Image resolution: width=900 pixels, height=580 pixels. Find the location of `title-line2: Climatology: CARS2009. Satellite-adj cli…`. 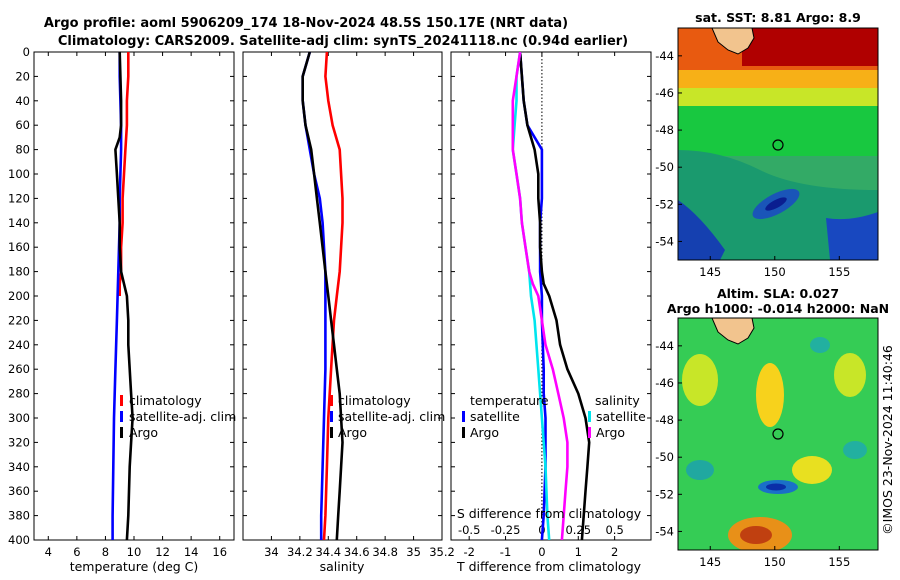

title-line2: Climatology: CARS2009. Satellite-adj cli… is located at coordinates (343, 41).